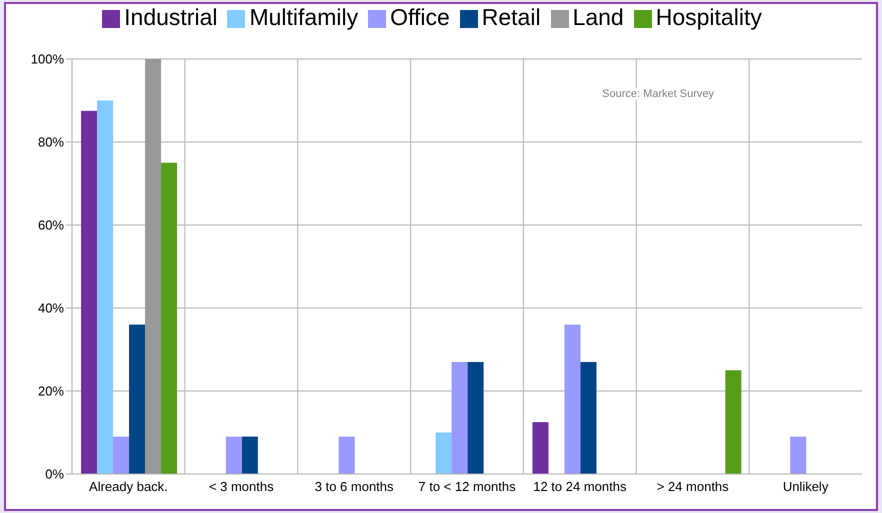 The height and width of the screenshot is (513, 882). Describe the element at coordinates (51, 308) in the screenshot. I see `y-tick-label: 40%` at that location.